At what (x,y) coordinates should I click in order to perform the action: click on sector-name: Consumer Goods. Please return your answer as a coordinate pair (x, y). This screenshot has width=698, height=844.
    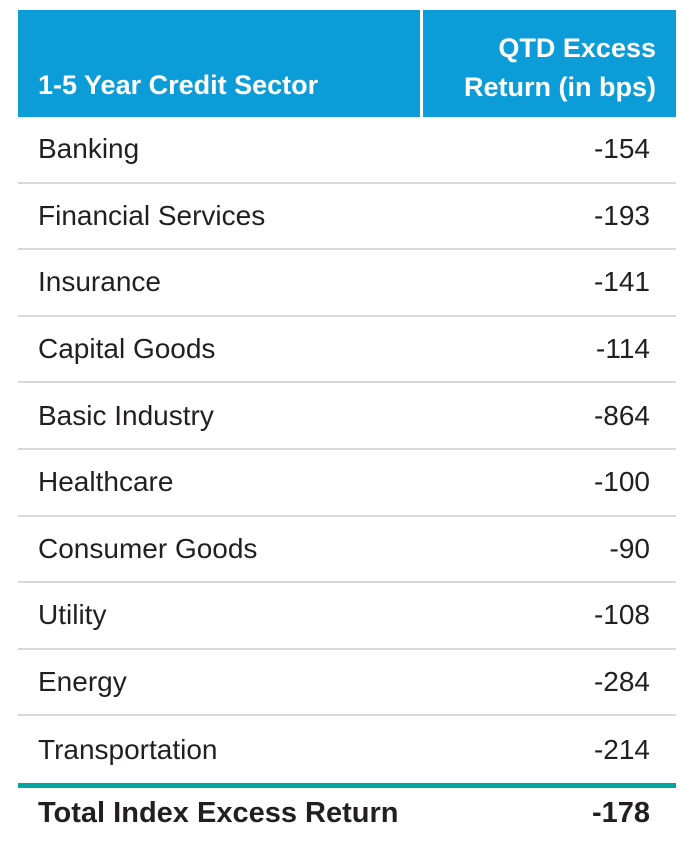
    Looking at the image, I should click on (148, 548).